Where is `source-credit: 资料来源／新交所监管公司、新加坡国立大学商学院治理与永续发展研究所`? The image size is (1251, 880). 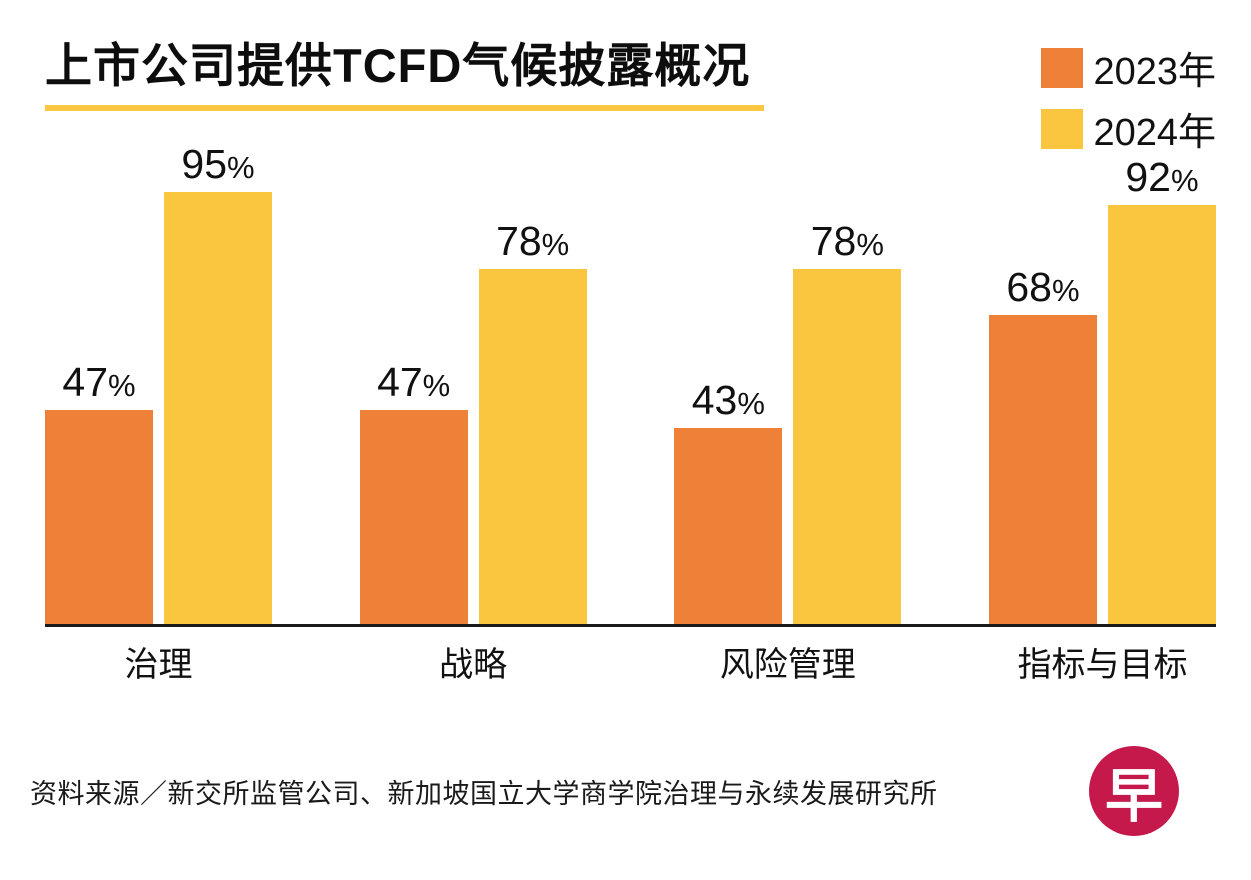 source-credit: 资料来源／新交所监管公司、新加坡国立大学商学院治理与永续发展研究所 is located at coordinates (484, 793).